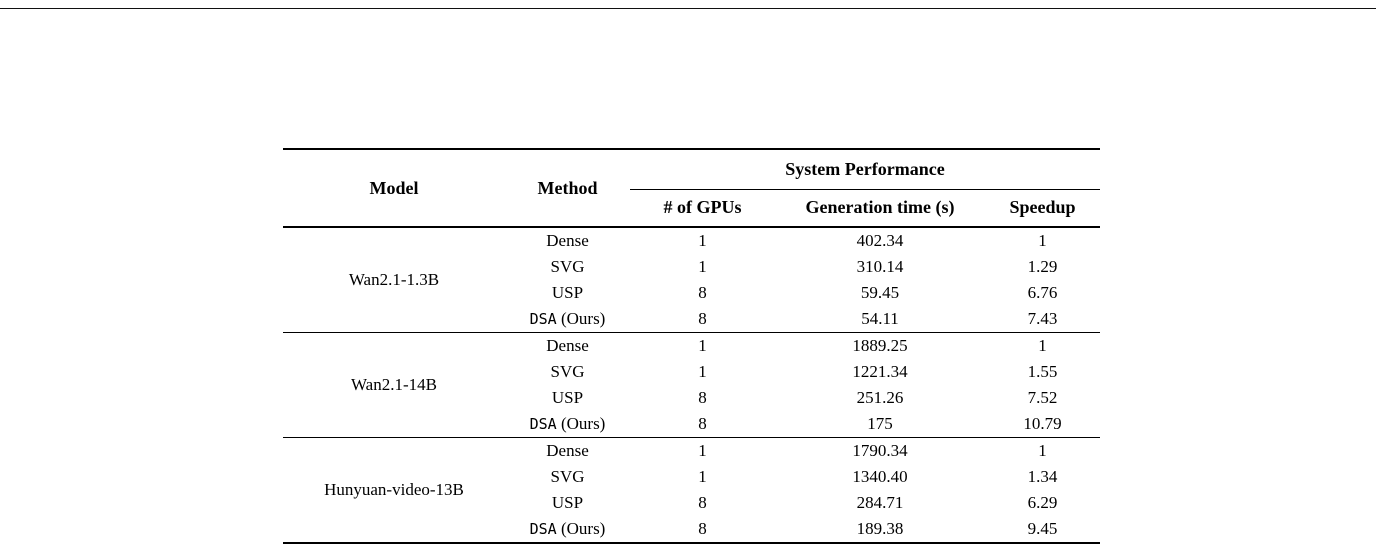 The width and height of the screenshot is (1376, 552). I want to click on table-row: USP 8 251.26 7.52, so click(691, 398).